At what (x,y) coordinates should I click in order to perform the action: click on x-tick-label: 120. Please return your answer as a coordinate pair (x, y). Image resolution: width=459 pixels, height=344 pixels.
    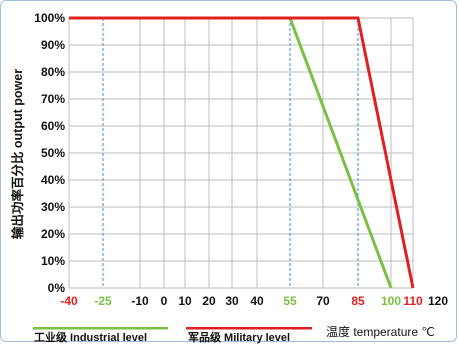
    Looking at the image, I should click on (438, 301).